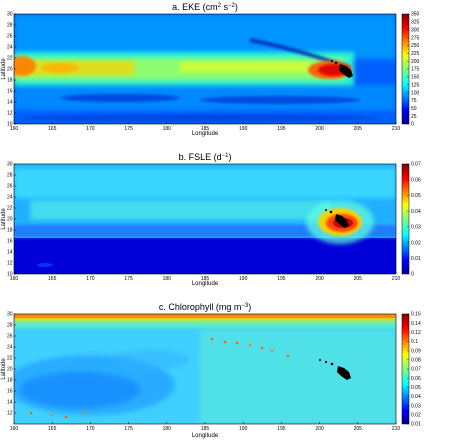 The height and width of the screenshot is (440, 474). What do you see at coordinates (416, 361) in the screenshot?
I see `colorbar-tick-label: 0.08` at bounding box center [416, 361].